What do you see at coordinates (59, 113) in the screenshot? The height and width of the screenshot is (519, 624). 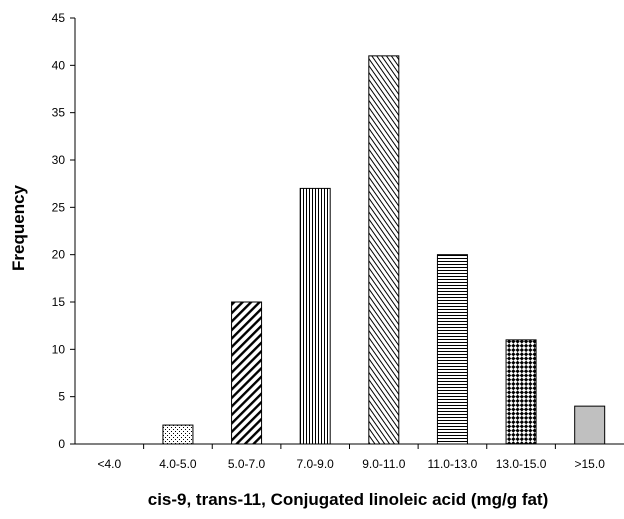 I see `y-tick-label: 35` at bounding box center [59, 113].